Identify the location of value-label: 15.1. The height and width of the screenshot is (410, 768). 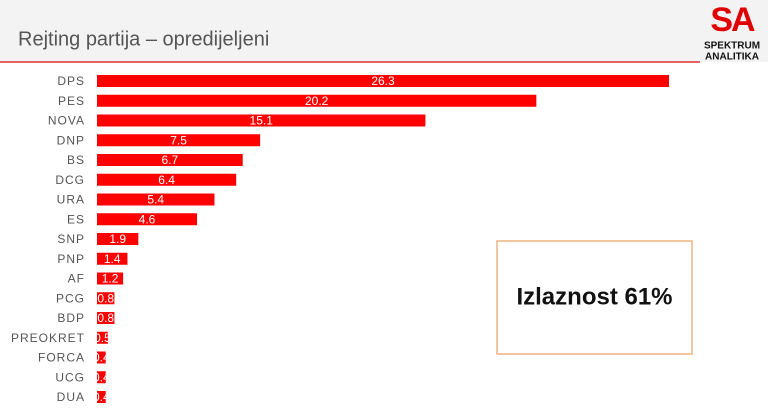
(262, 121).